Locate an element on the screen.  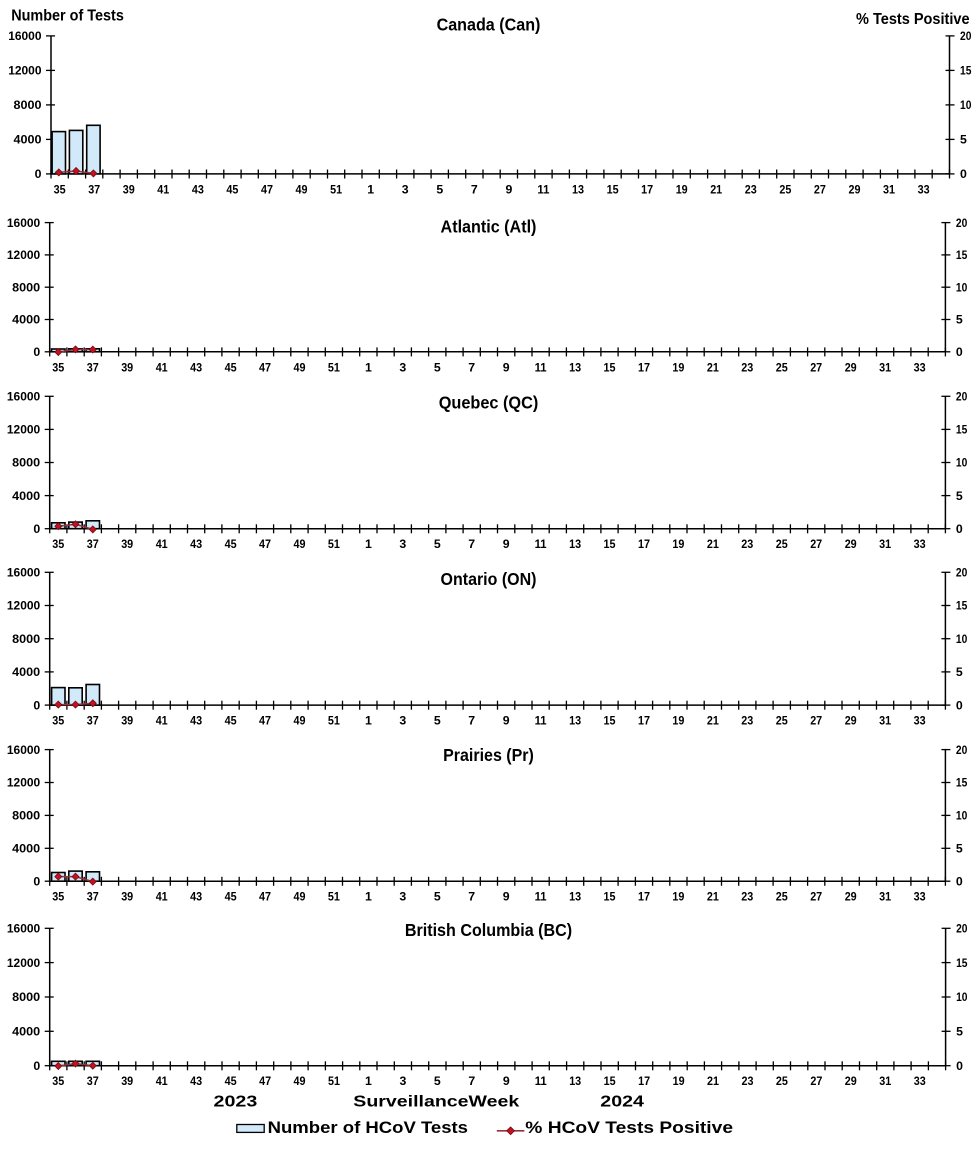
svg-text: 8000 is located at coordinates (26, 997).